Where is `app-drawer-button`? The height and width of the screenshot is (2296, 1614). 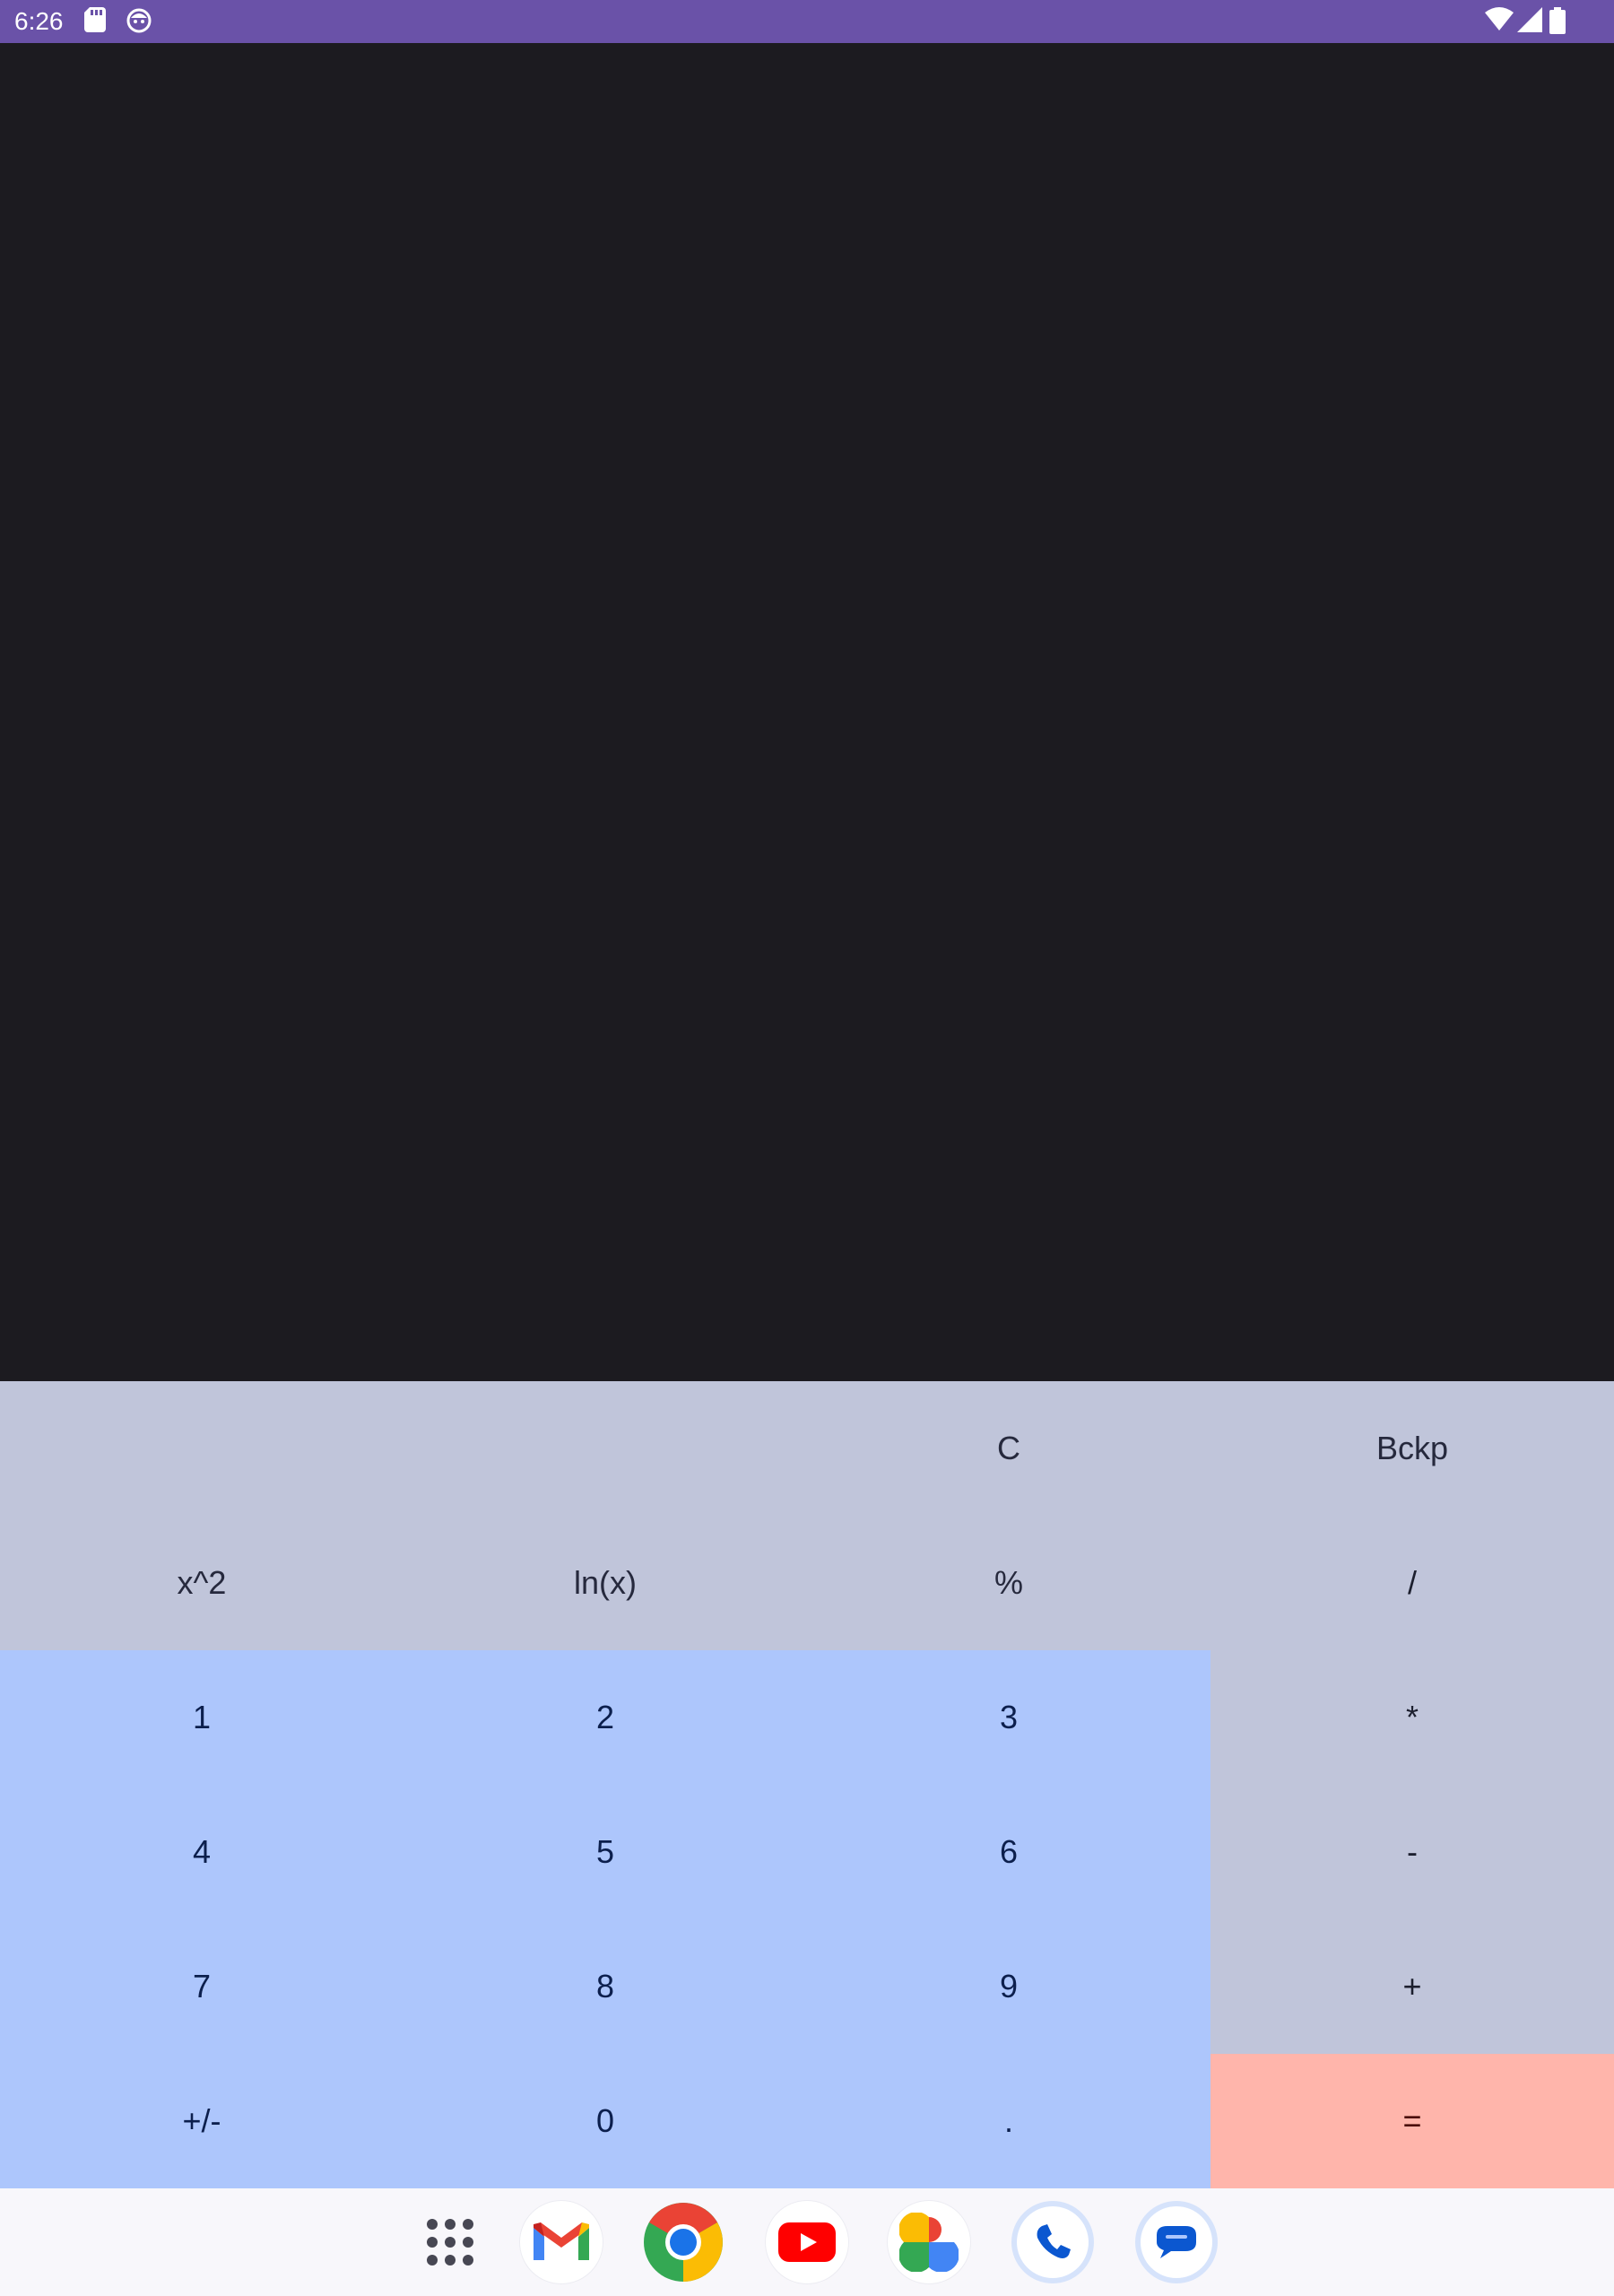 app-drawer-button is located at coordinates (450, 2242).